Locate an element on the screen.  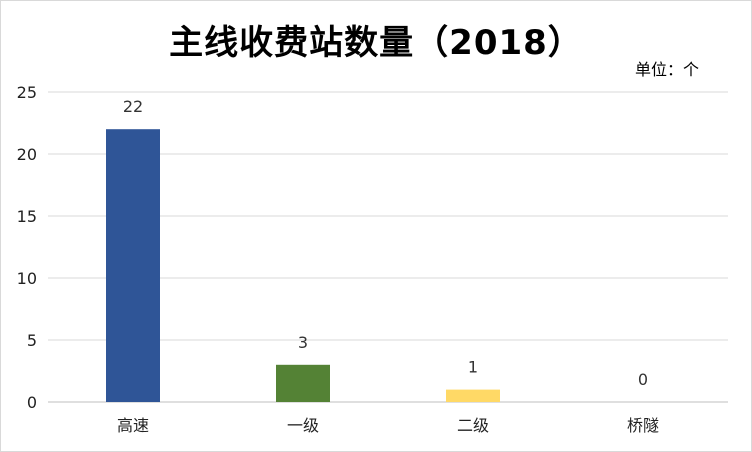
y-tick-label: 20 is located at coordinates (27, 154).